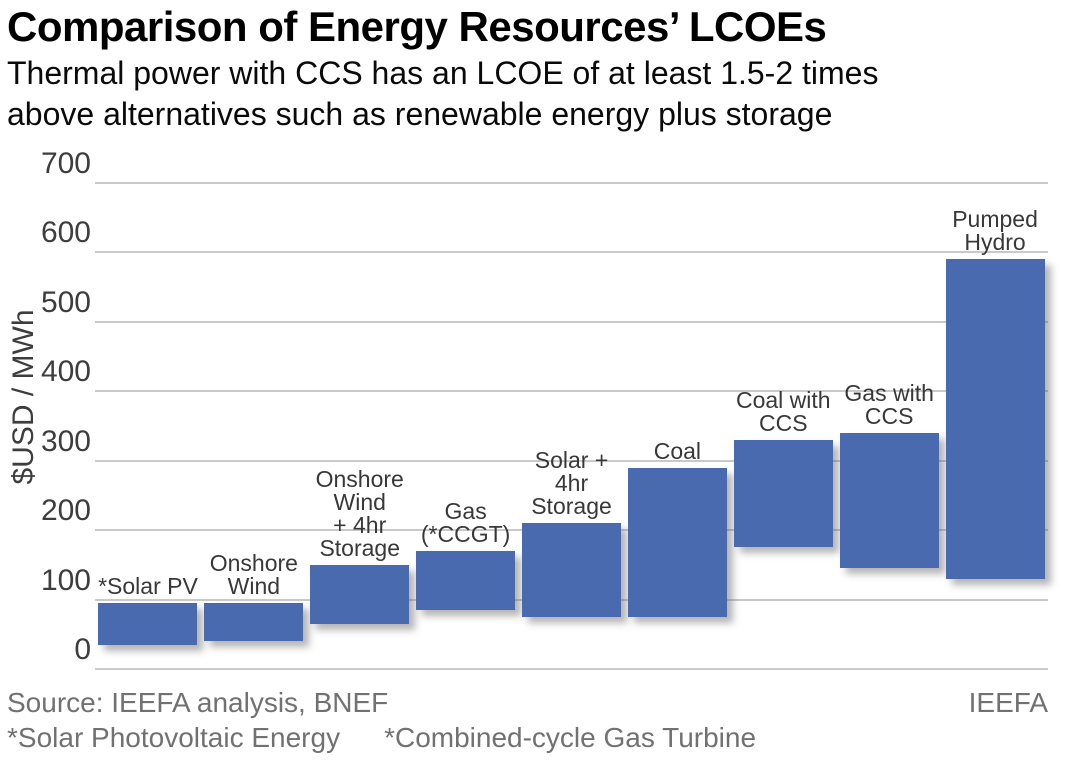 Image resolution: width=1090 pixels, height=766 pixels. I want to click on bar-label-solar-pv: *Solar PV, so click(148, 586).